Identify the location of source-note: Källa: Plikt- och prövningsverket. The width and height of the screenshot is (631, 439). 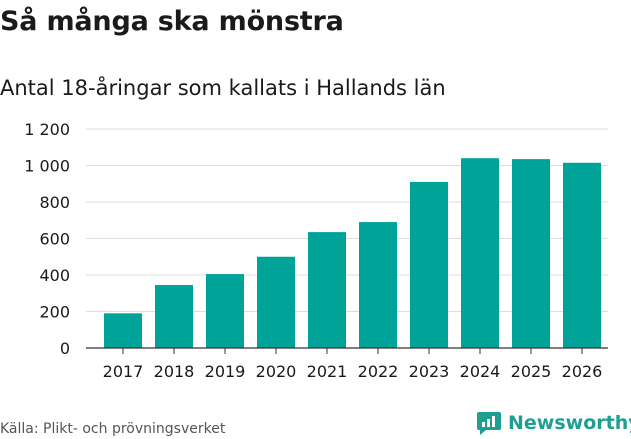
(113, 429).